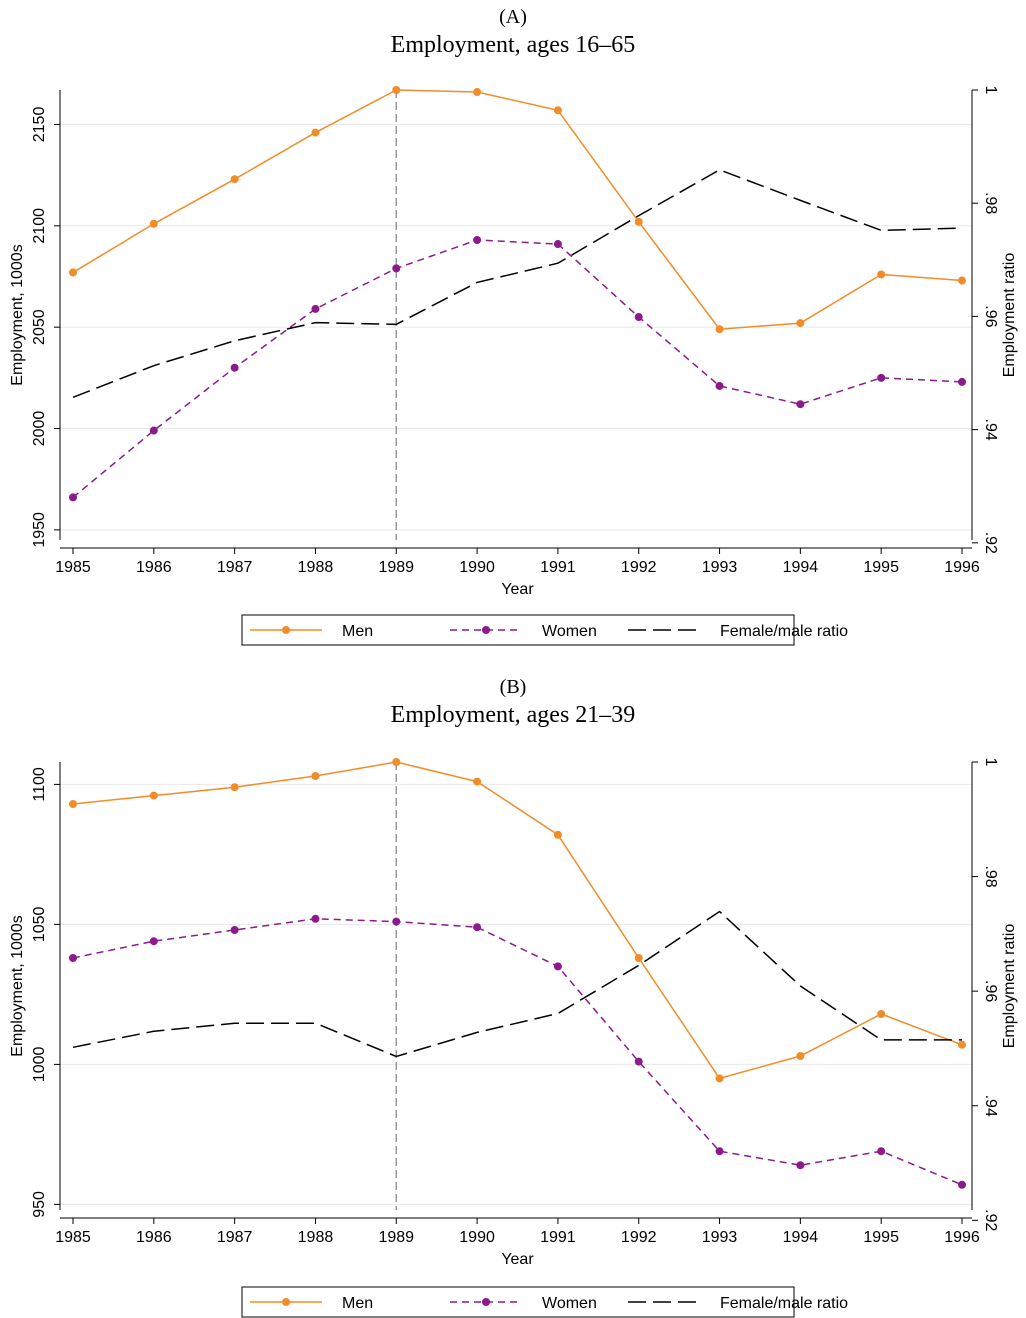  Describe the element at coordinates (517, 984) in the screenshot. I see `series-line-female-male-ratio` at that location.